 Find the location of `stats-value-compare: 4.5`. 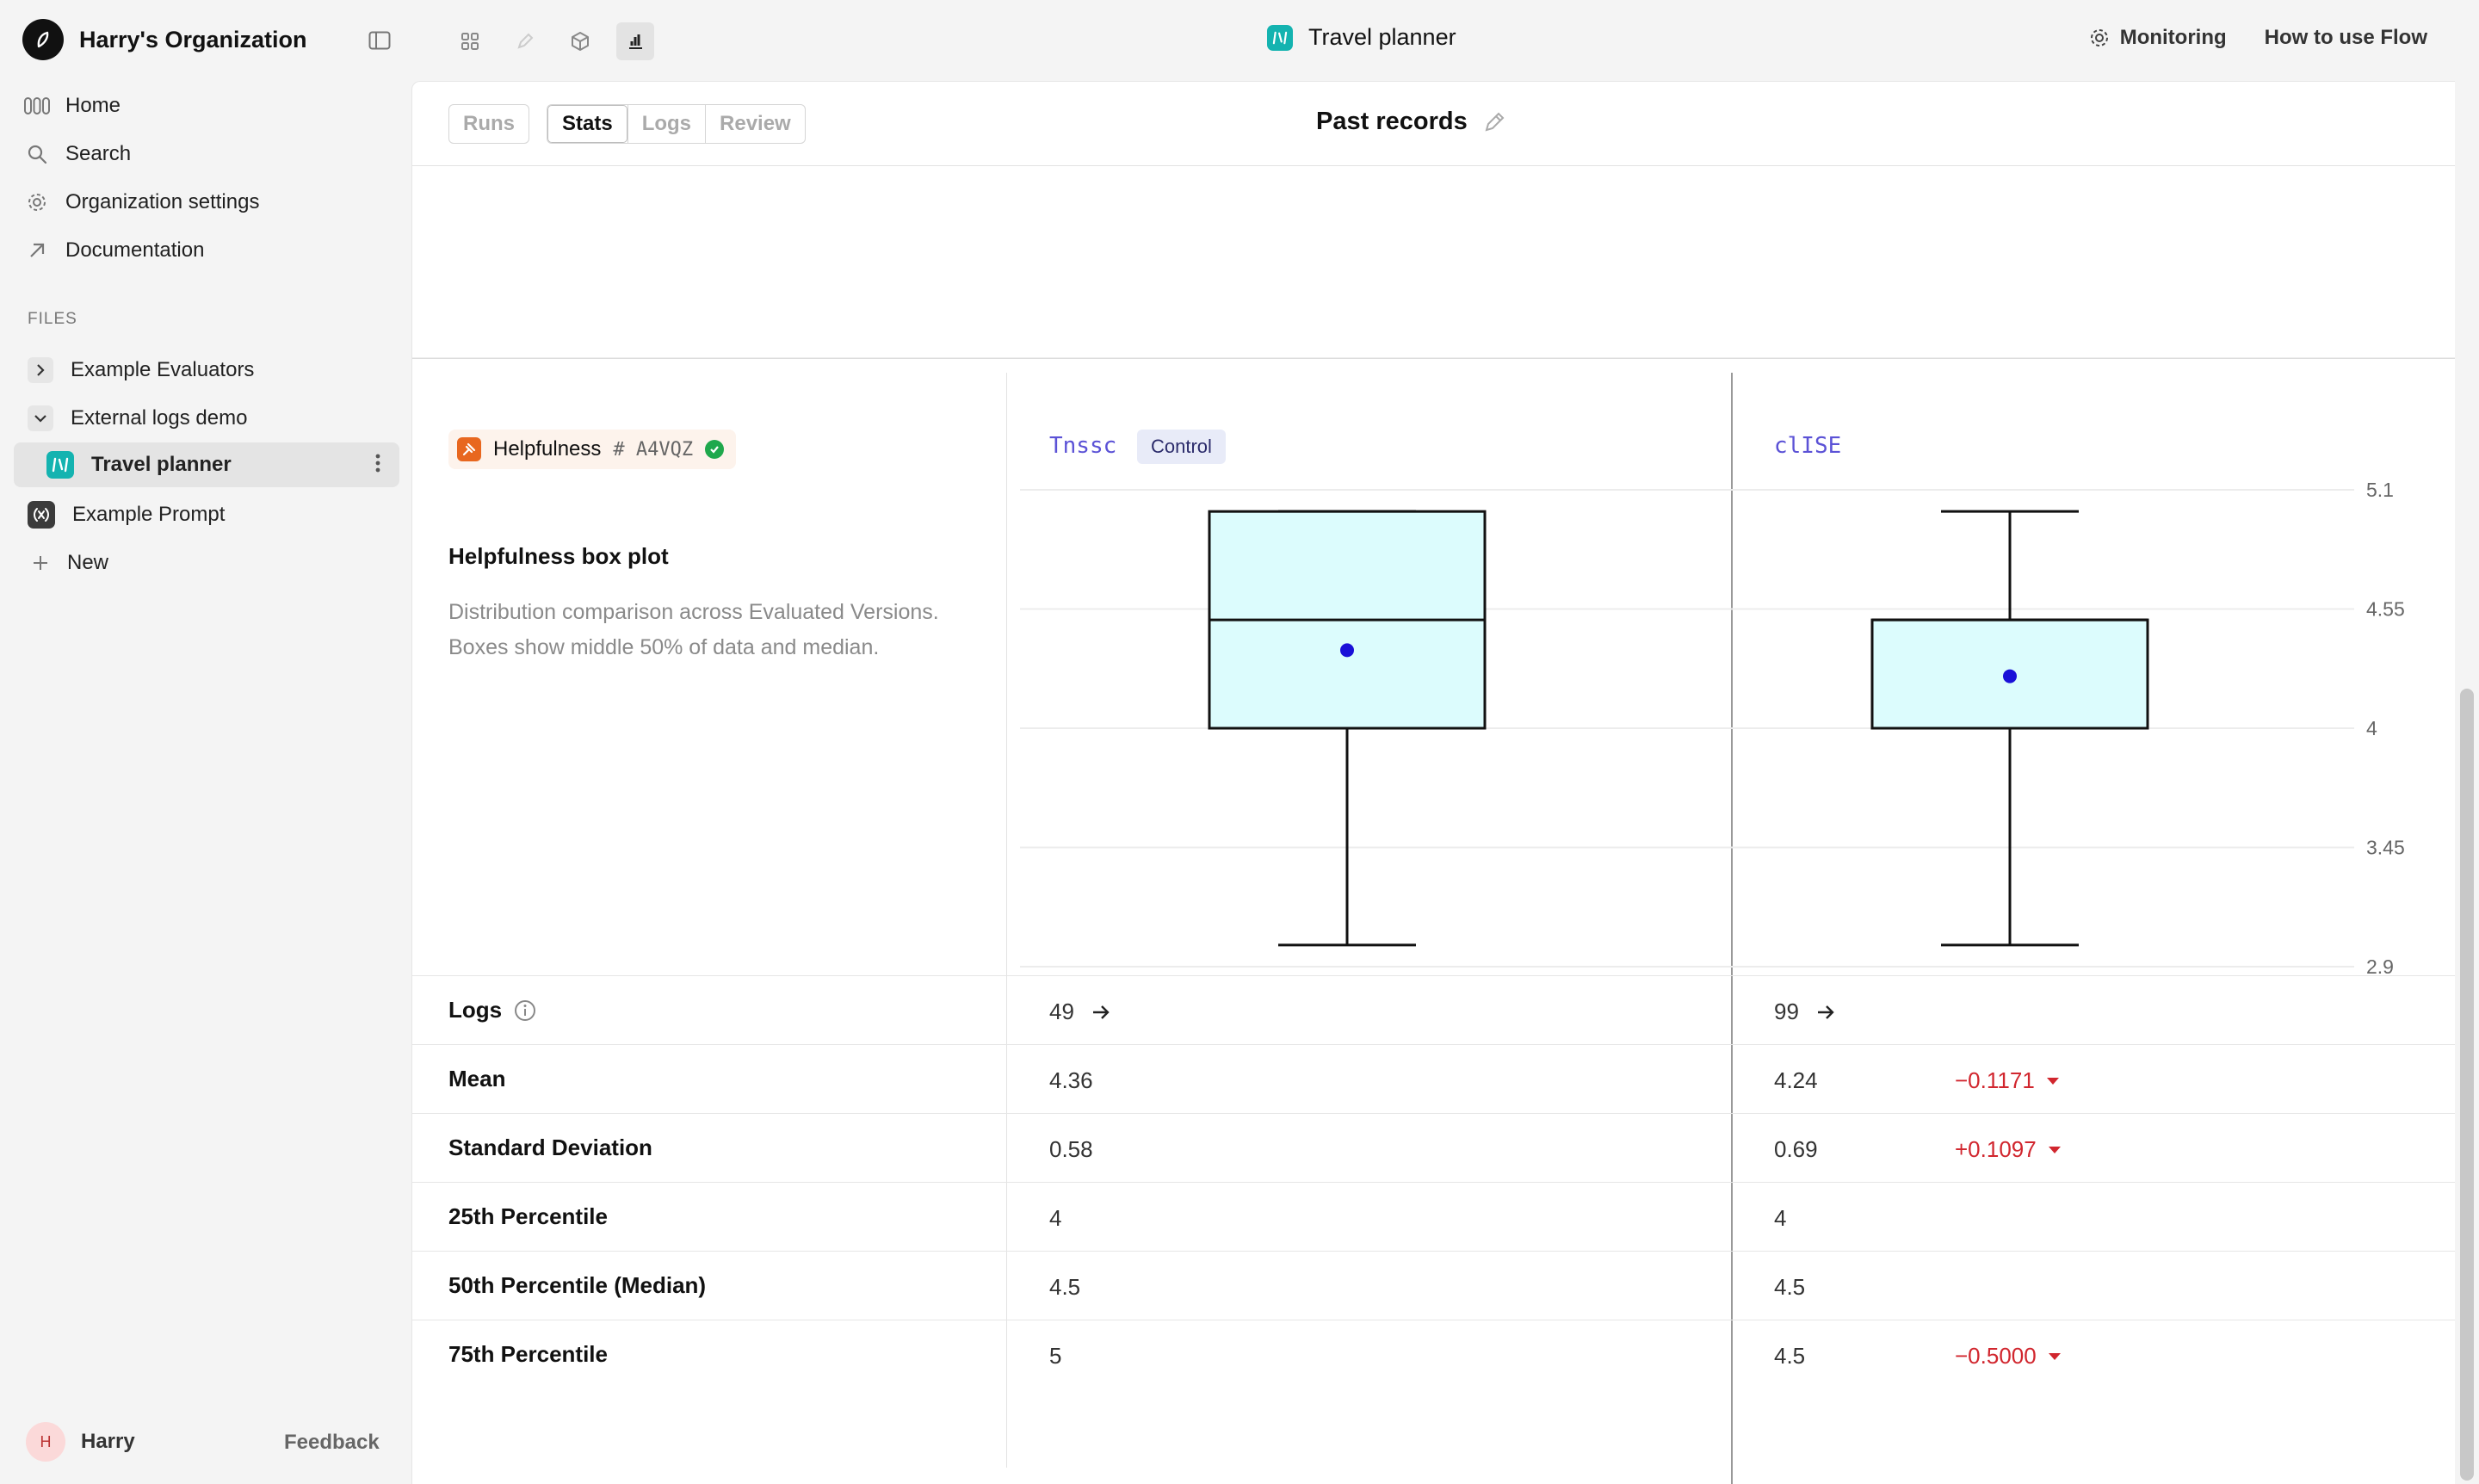

stats-value-compare: 4.5 is located at coordinates (1789, 1356).